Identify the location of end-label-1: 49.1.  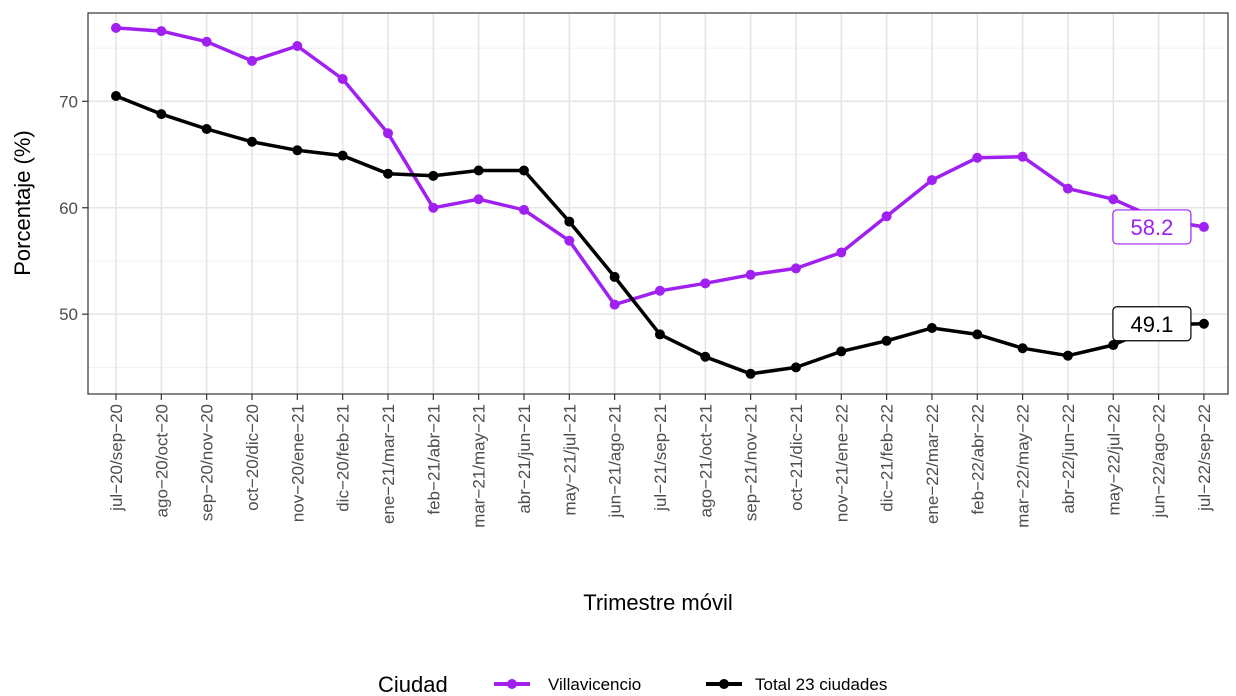
(1152, 324).